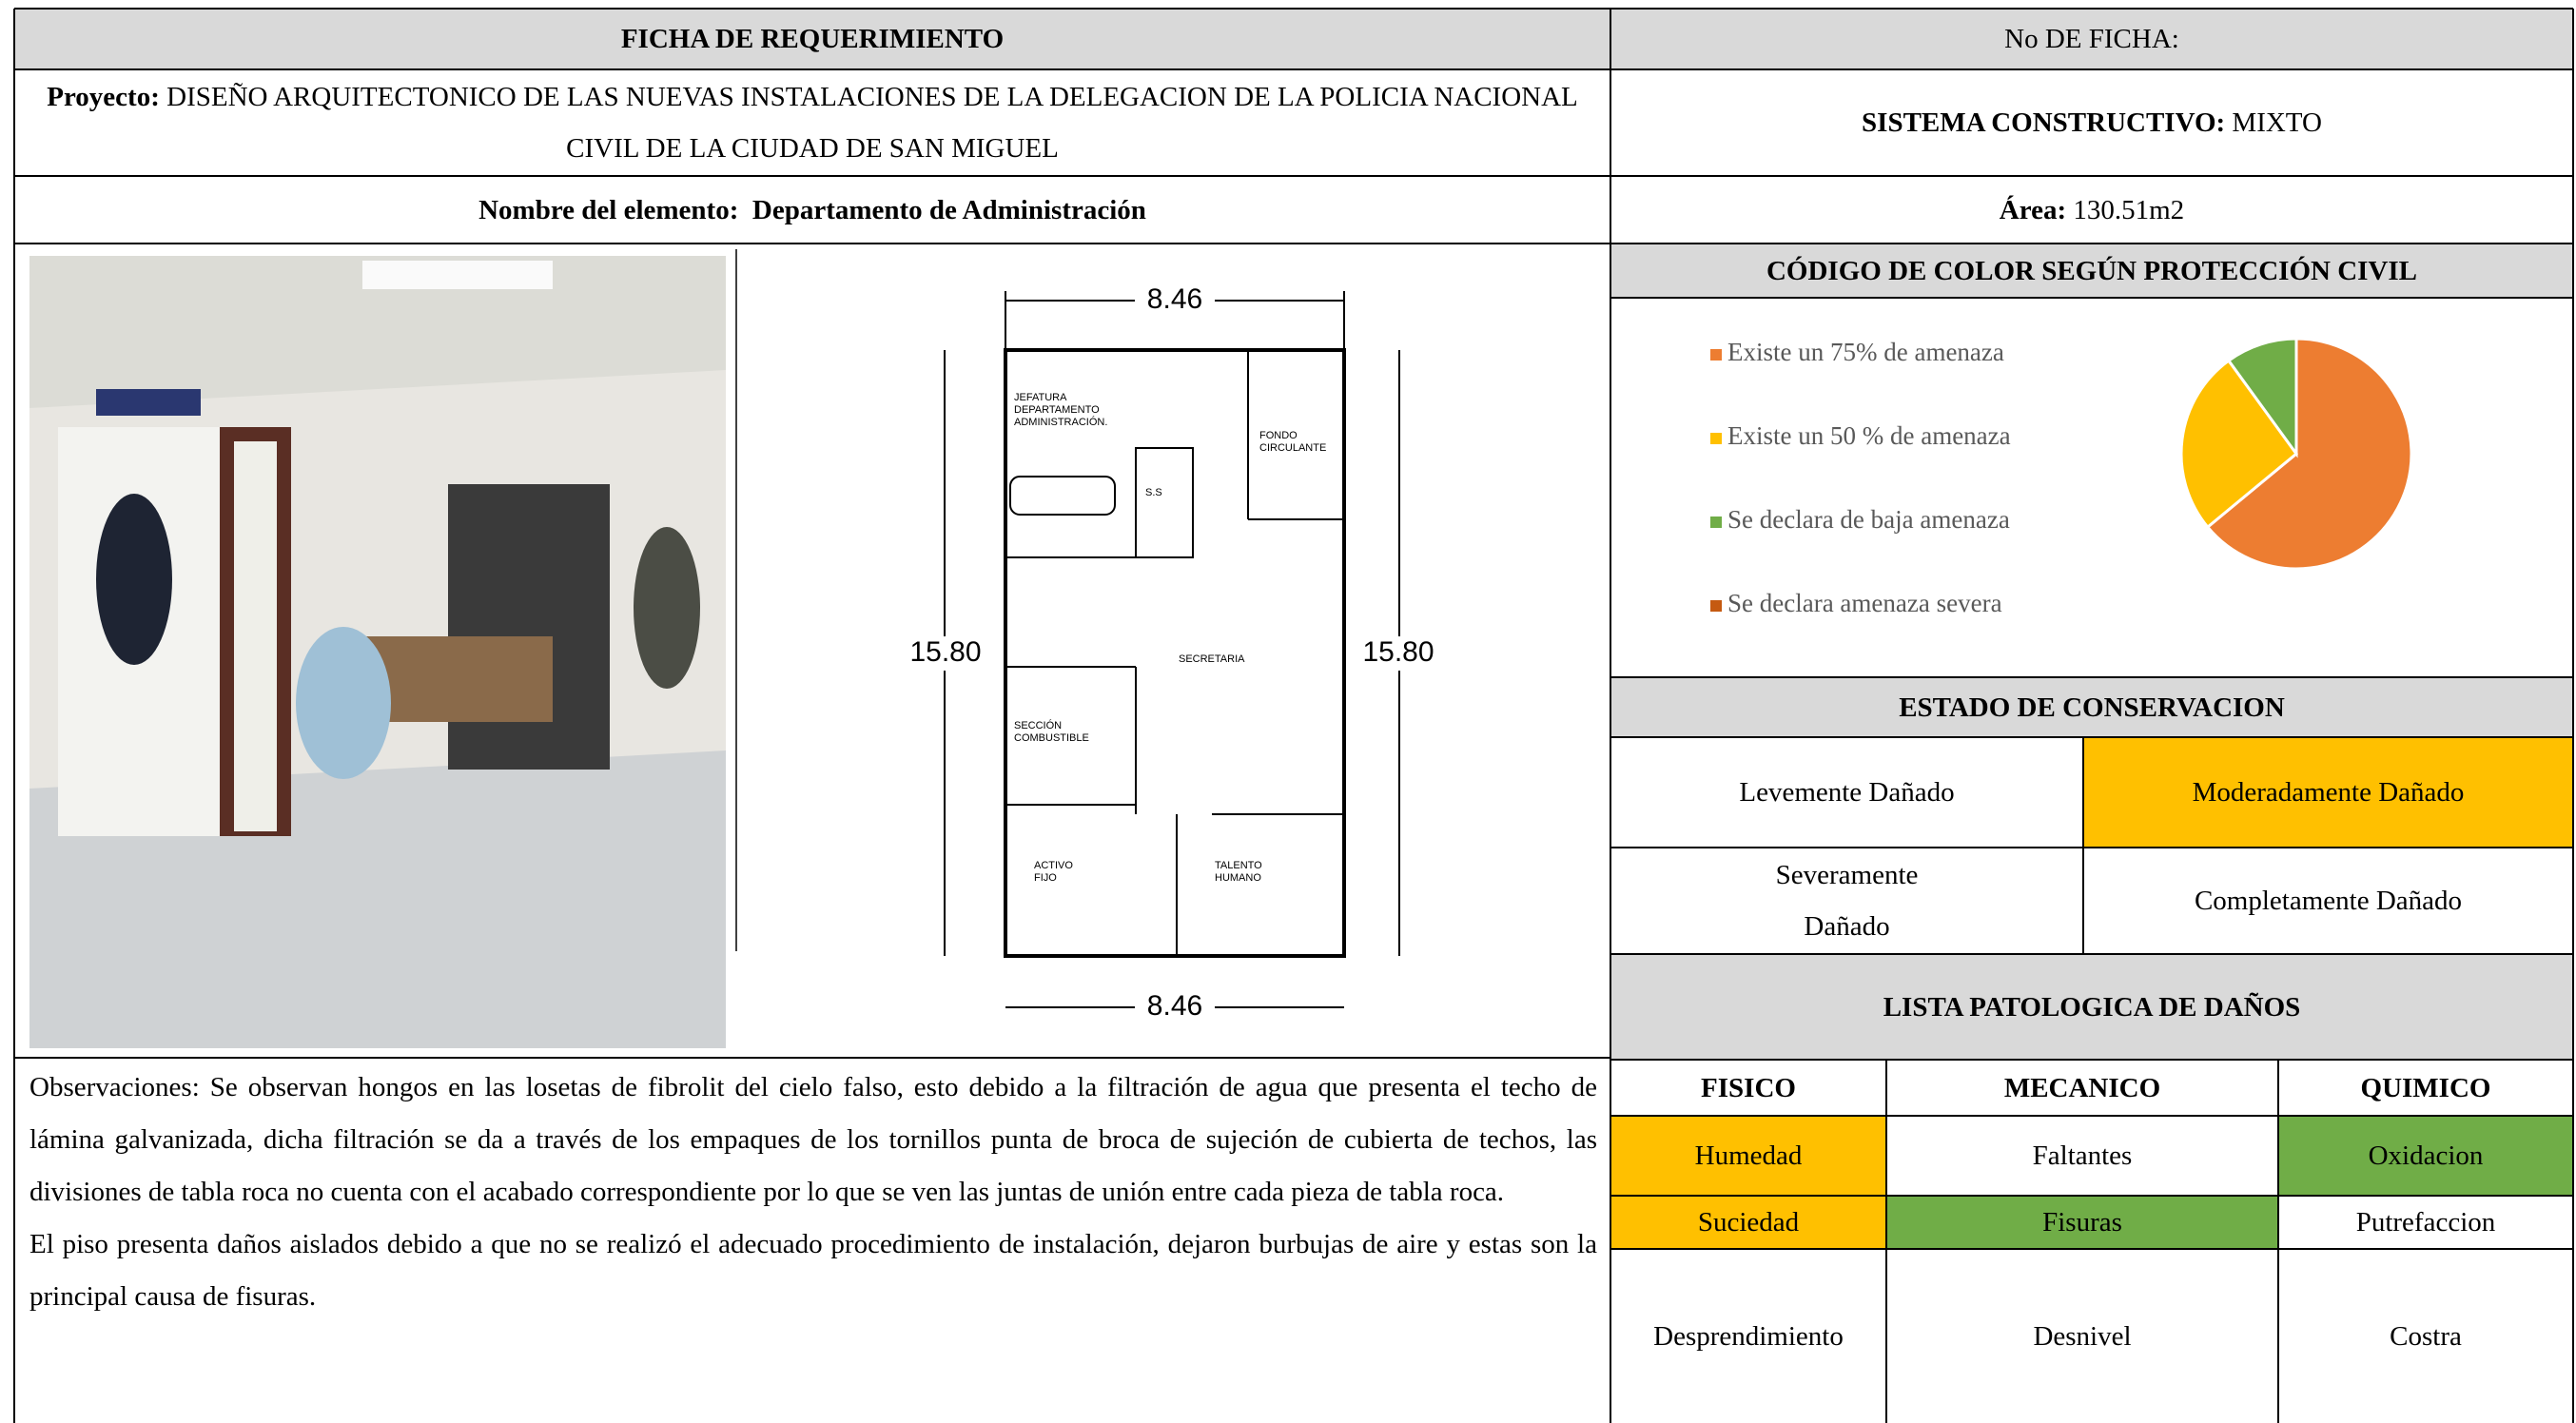 The image size is (2576, 1423). What do you see at coordinates (1154, 492) in the screenshot?
I see `room-label: S.S` at bounding box center [1154, 492].